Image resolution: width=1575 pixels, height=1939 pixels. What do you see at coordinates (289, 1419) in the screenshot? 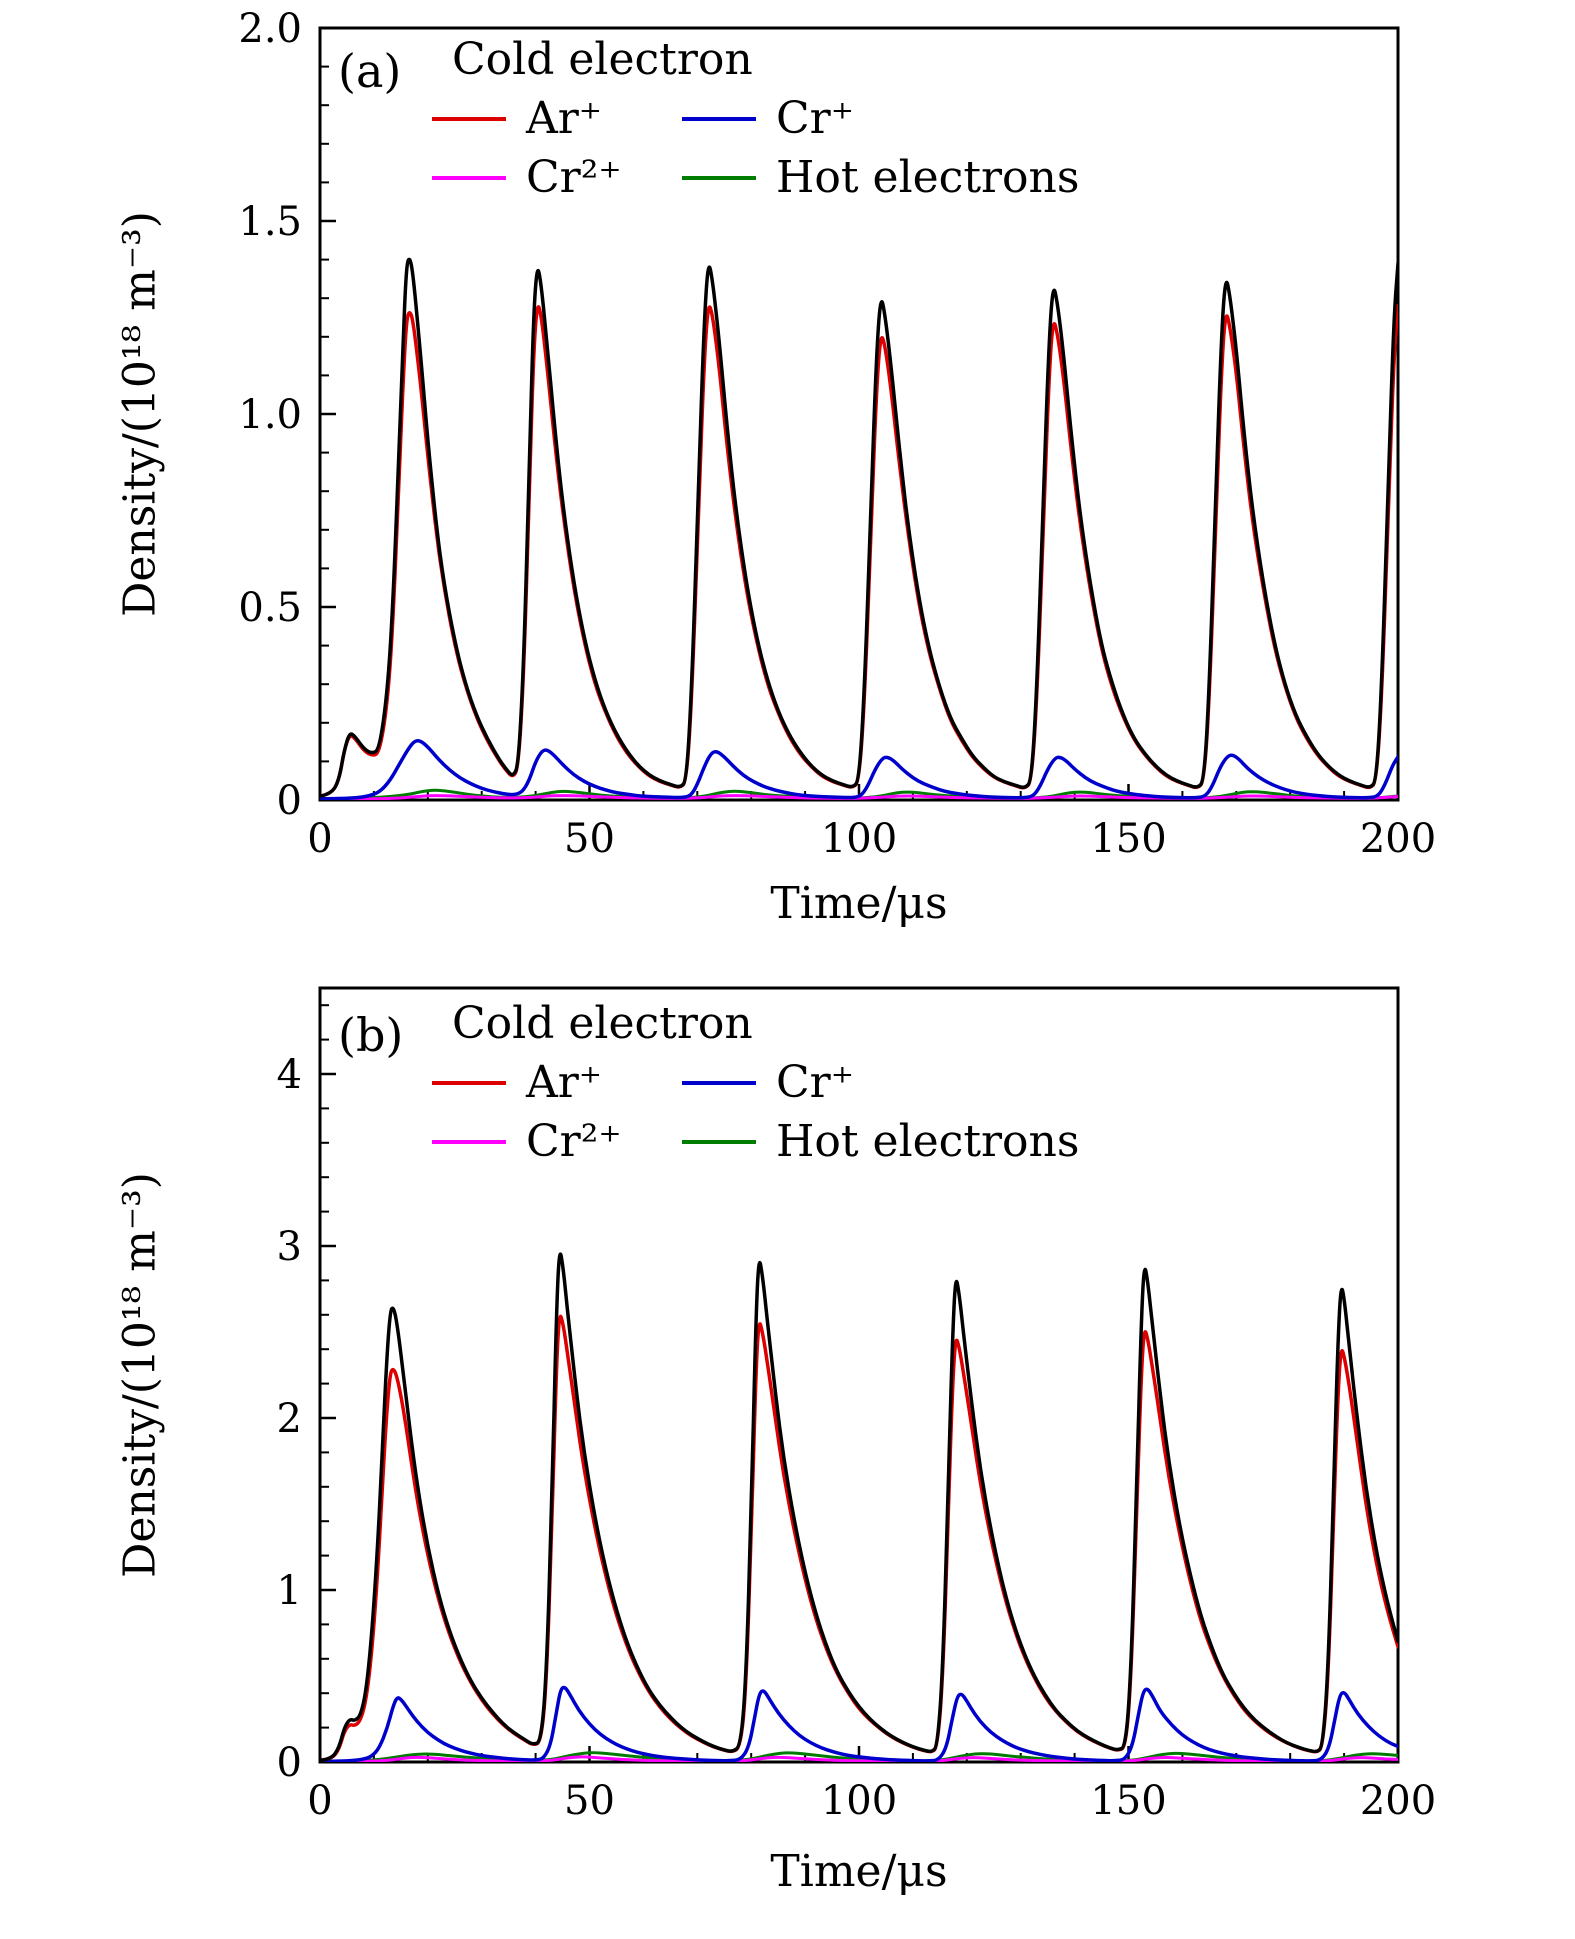
I see `y-tick-label: 2` at bounding box center [289, 1419].